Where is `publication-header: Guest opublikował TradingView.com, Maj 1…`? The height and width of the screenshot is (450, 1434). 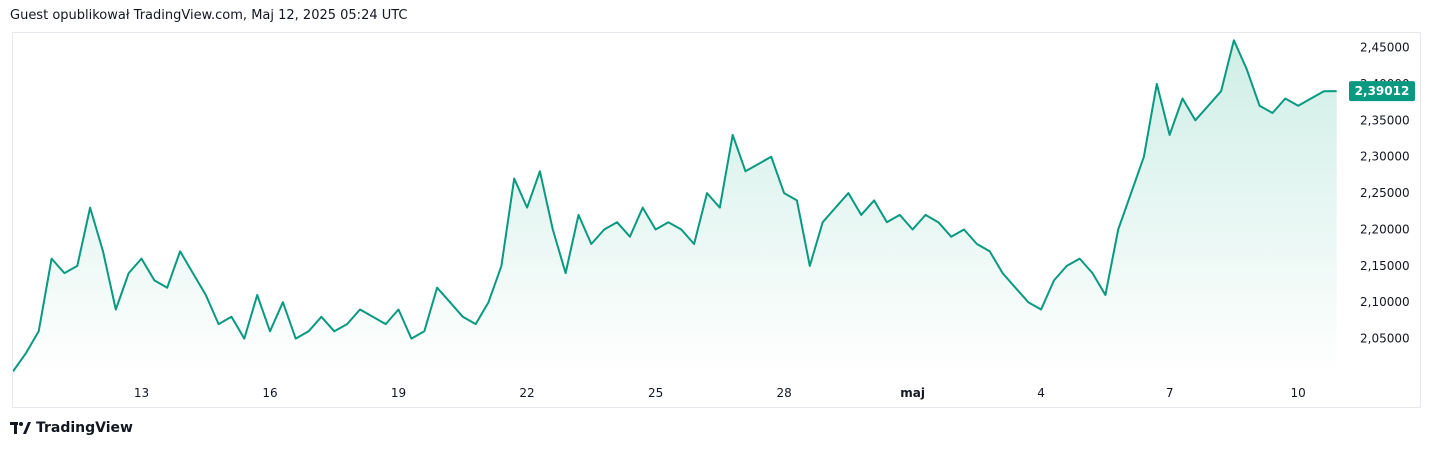
publication-header: Guest opublikował TradingView.com, Maj 1… is located at coordinates (209, 15).